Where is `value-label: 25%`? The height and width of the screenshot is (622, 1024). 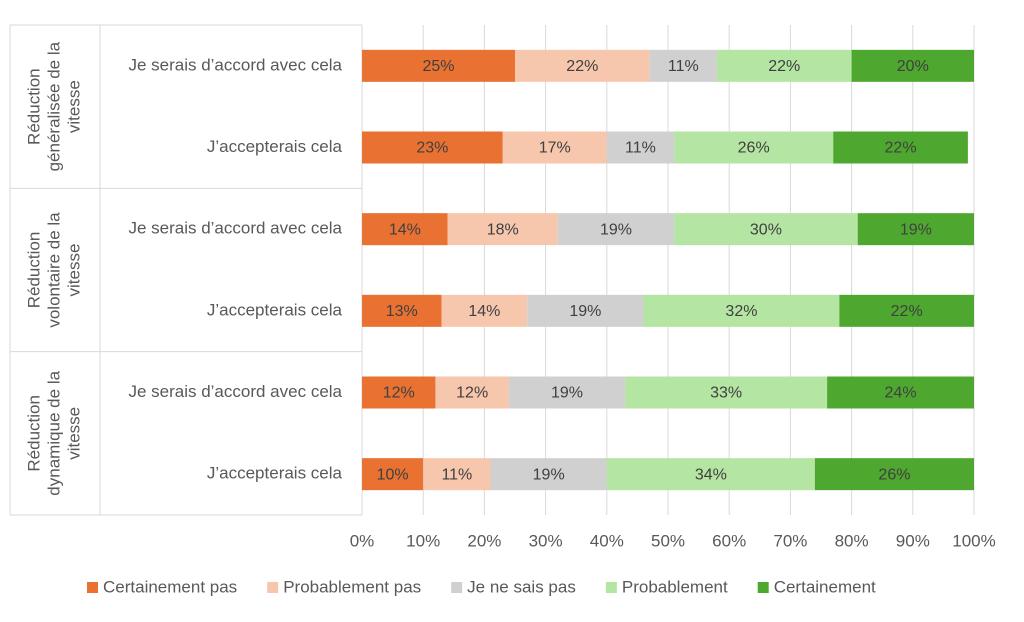
value-label: 25% is located at coordinates (438, 66).